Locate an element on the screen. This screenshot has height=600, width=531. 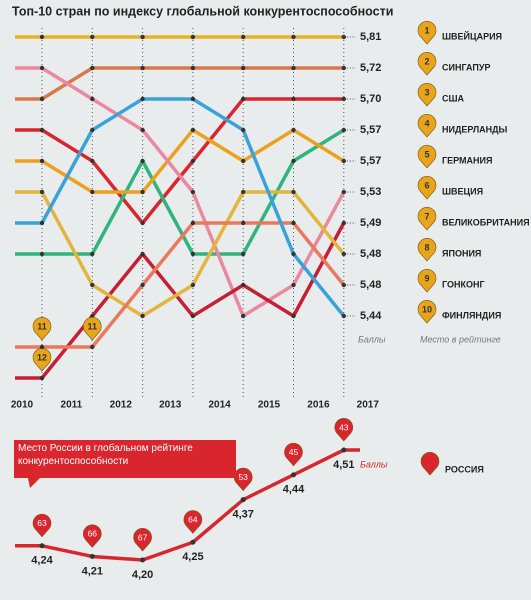
x-tick-label: 2013 is located at coordinates (170, 405).